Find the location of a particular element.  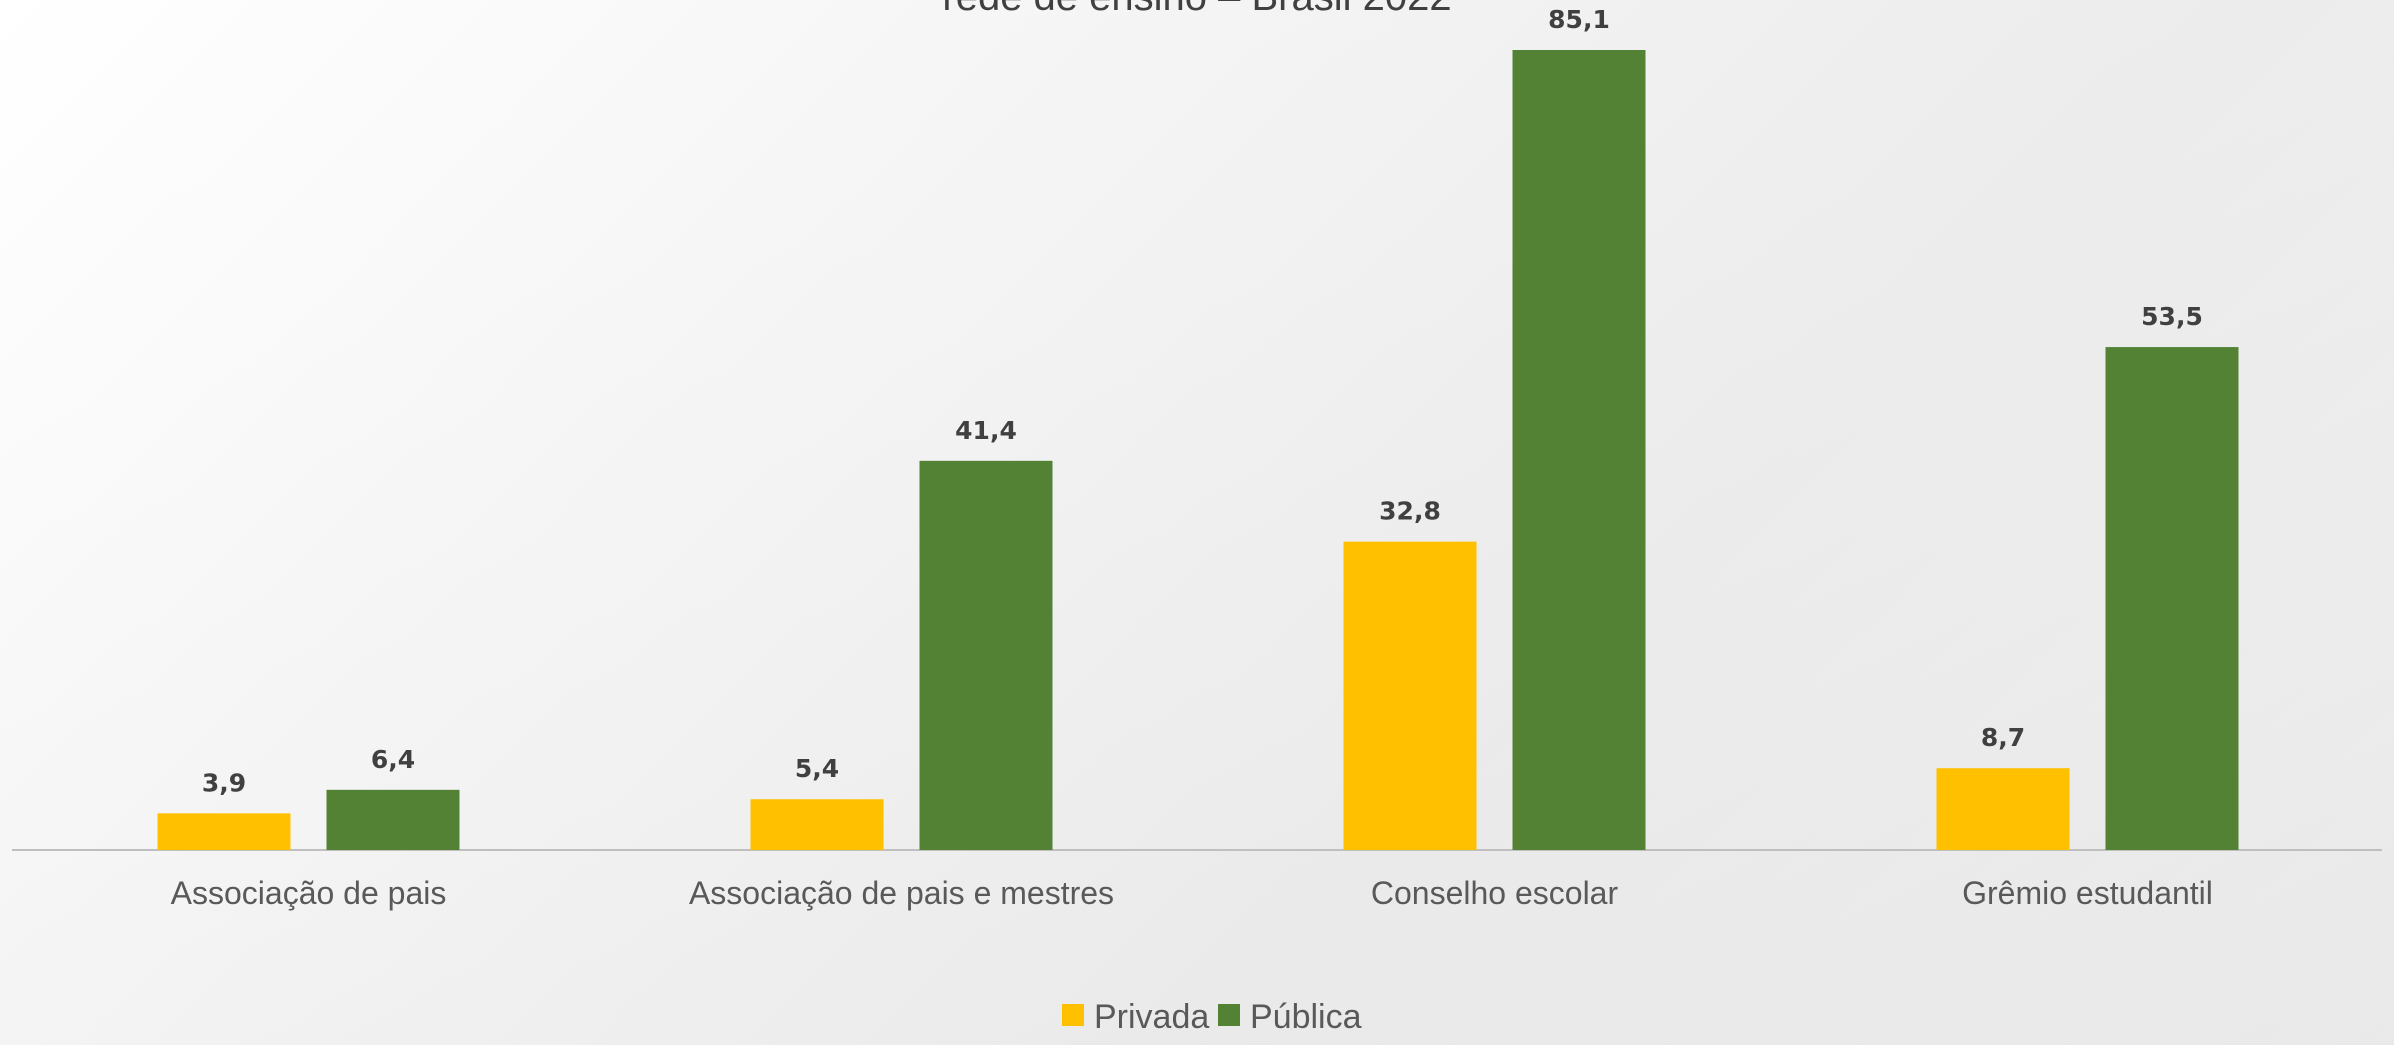

legend-swatch-pública is located at coordinates (1229, 1015).